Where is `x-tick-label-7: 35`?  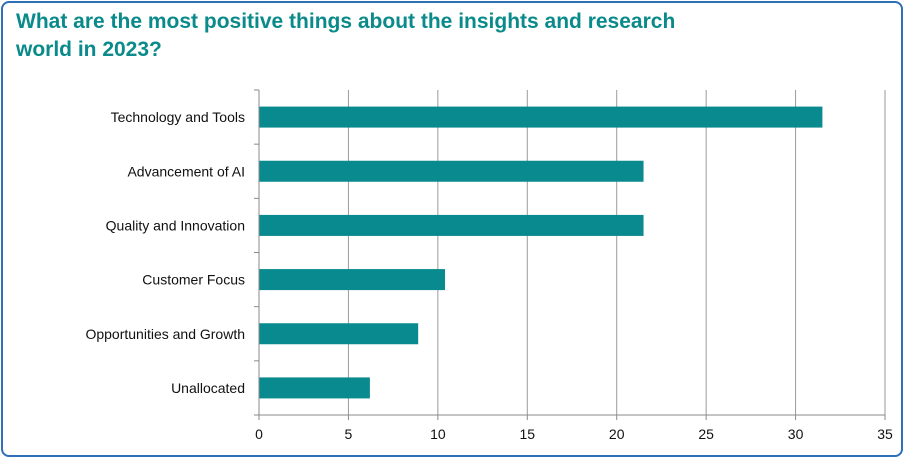 x-tick-label-7: 35 is located at coordinates (885, 434).